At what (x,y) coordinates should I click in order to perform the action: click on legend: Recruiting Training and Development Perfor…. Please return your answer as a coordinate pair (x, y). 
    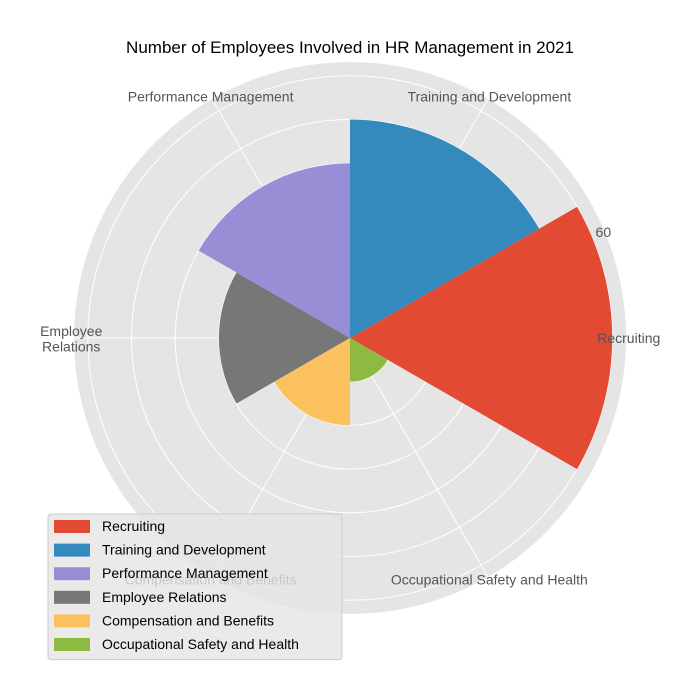
    Looking at the image, I should click on (195, 587).